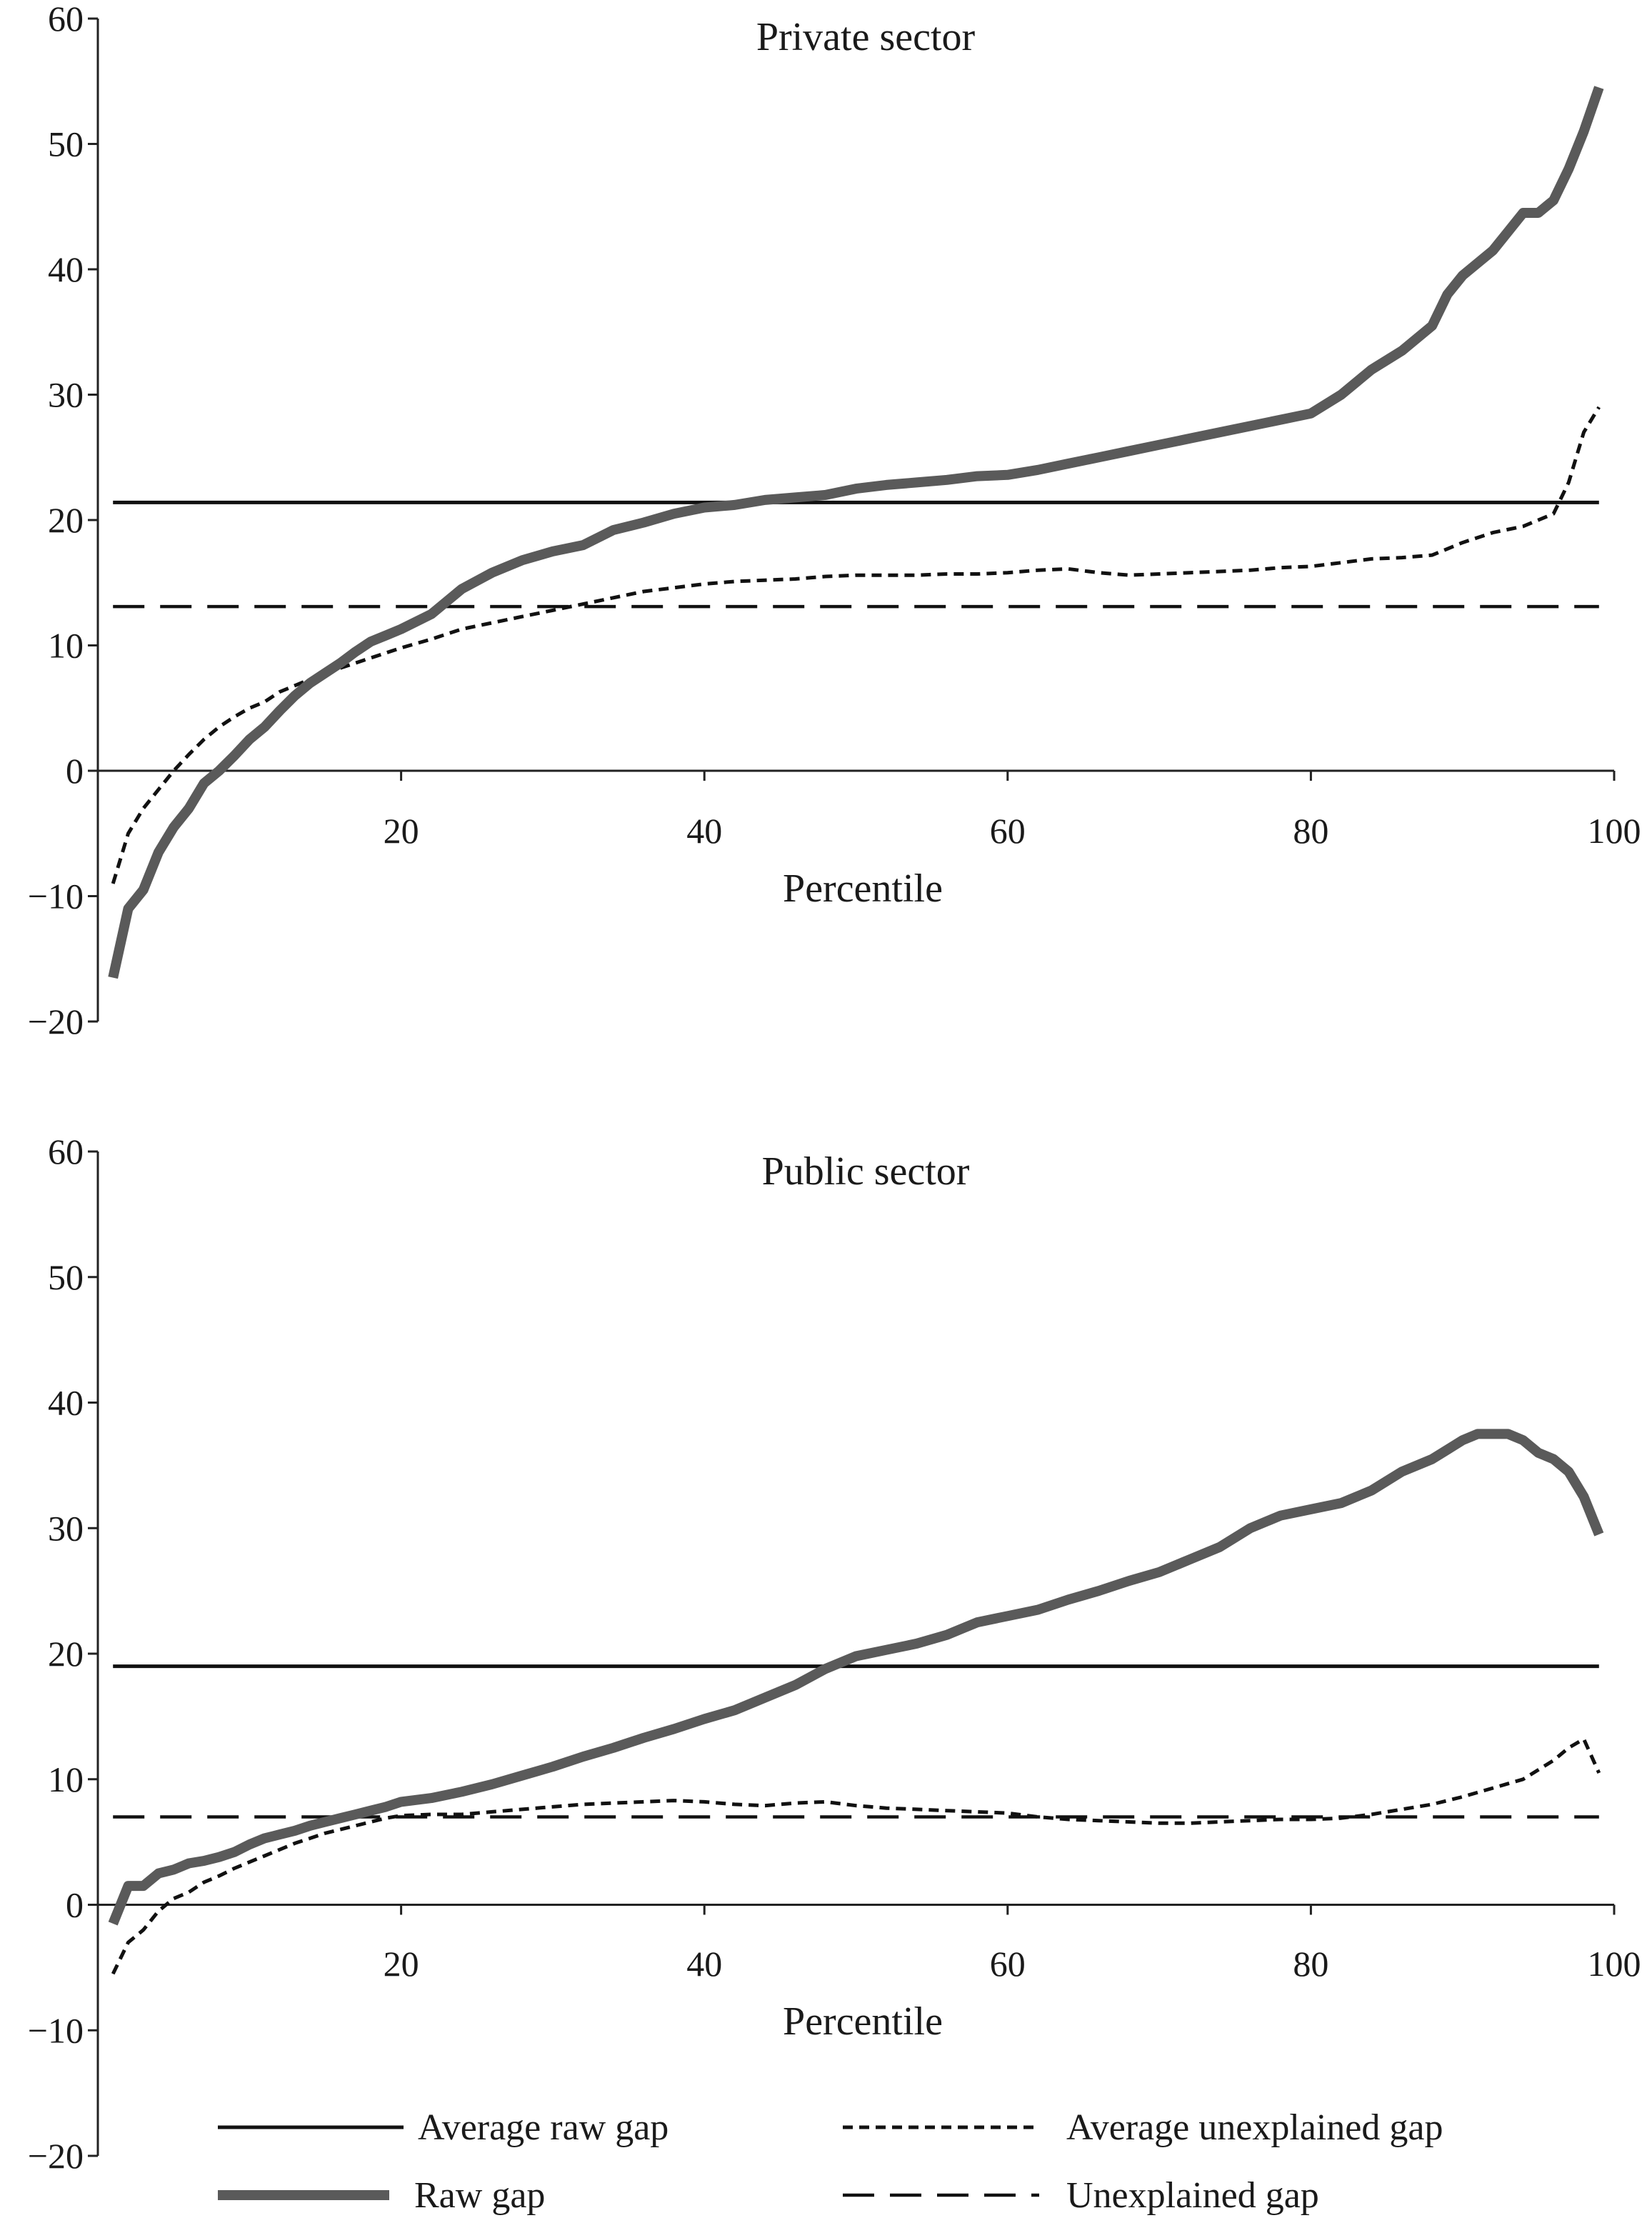 Image resolution: width=1652 pixels, height=2238 pixels. What do you see at coordinates (866, 1171) in the screenshot?
I see `panel-title: Public sector` at bounding box center [866, 1171].